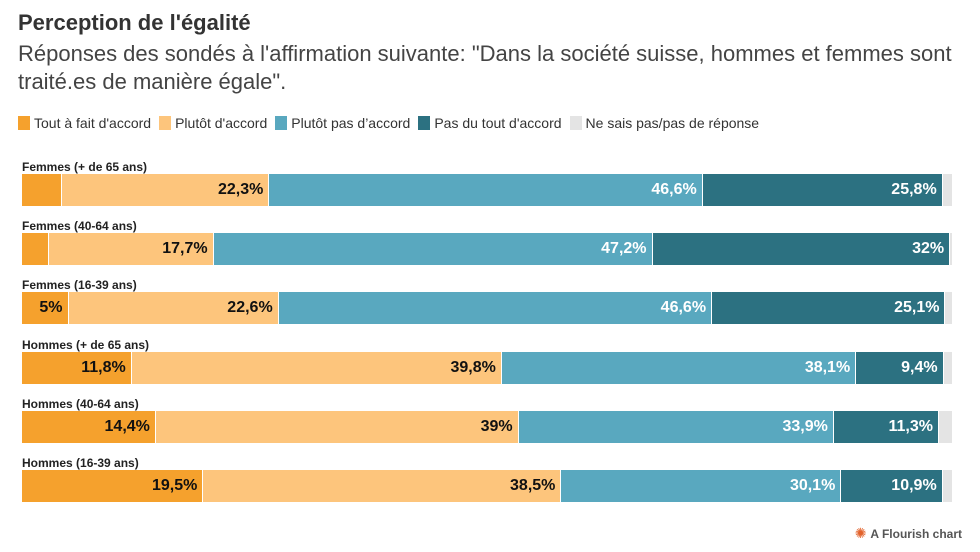 This screenshot has height=552, width=980. What do you see at coordinates (103, 367) in the screenshot?
I see `data-label: 11,8%` at bounding box center [103, 367].